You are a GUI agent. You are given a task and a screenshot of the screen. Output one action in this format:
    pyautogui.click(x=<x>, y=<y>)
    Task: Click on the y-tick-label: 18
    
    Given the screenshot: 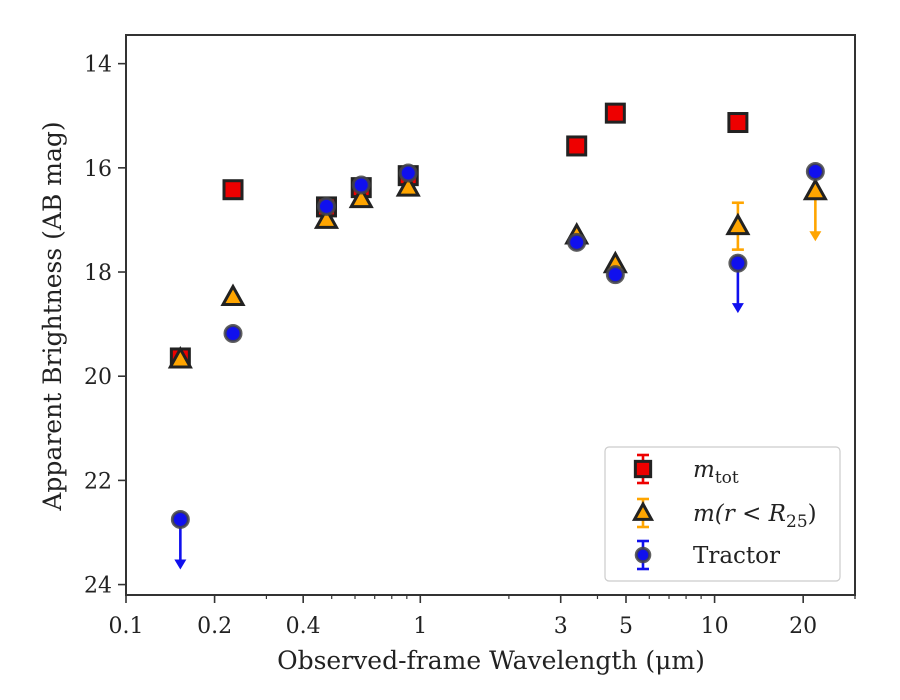 What is the action you would take?
    pyautogui.click(x=98, y=273)
    